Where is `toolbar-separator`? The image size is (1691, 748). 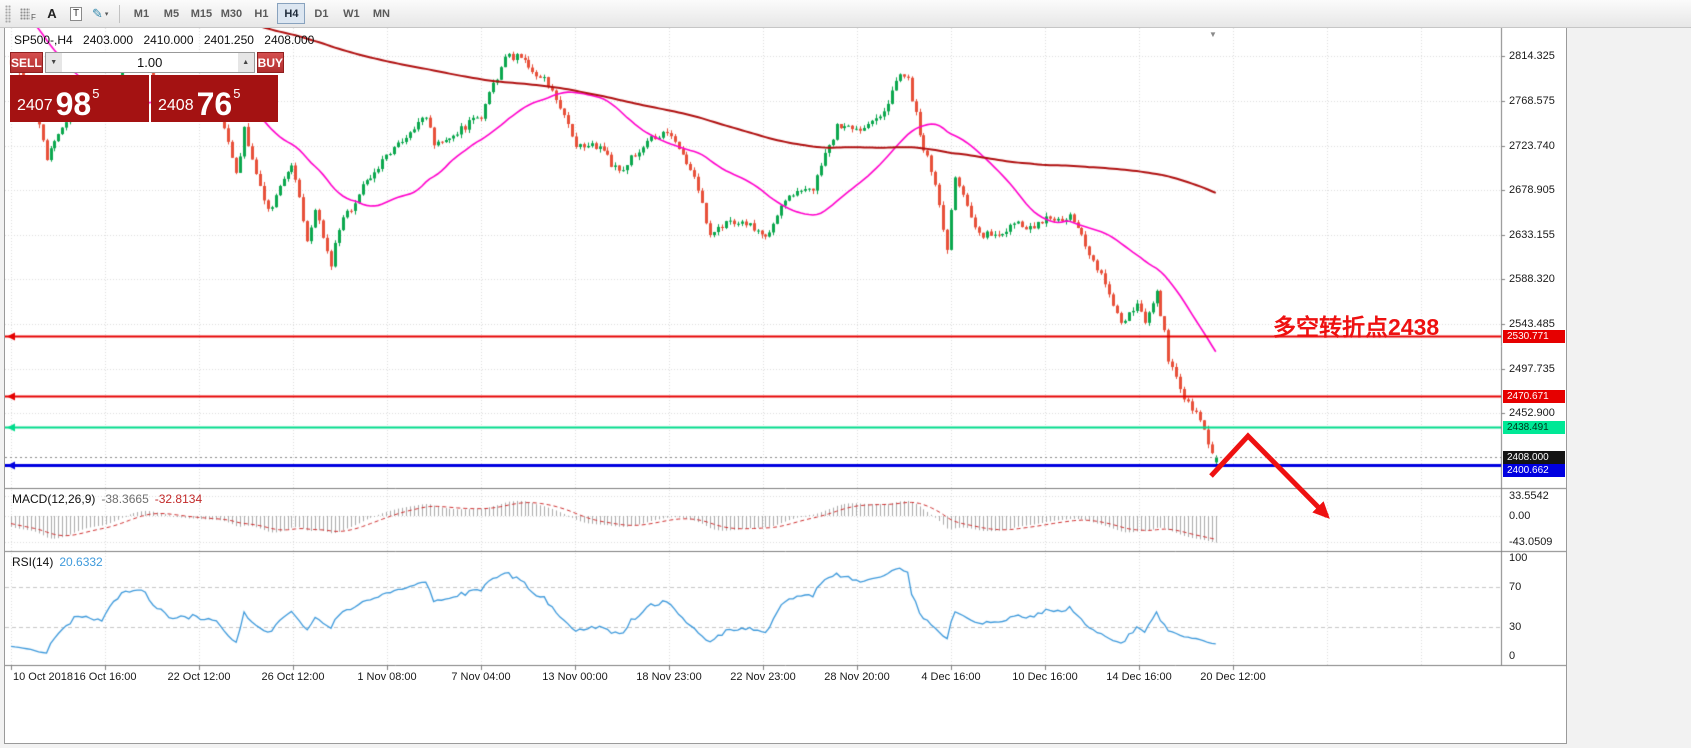 toolbar-separator is located at coordinates (120, 13).